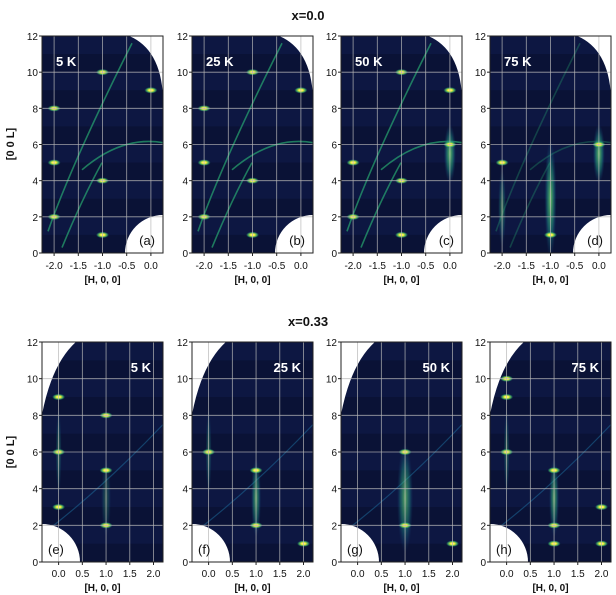 The width and height of the screenshot is (616, 595). I want to click on temperature-label: 75 K, so click(518, 61).